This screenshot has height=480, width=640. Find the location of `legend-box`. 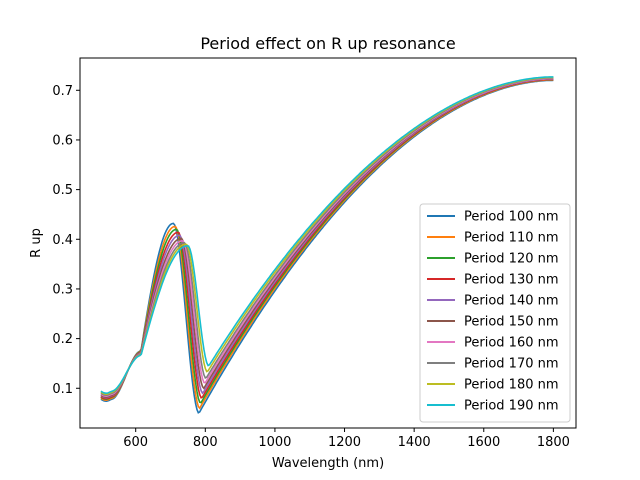

legend-box is located at coordinates (495, 313).